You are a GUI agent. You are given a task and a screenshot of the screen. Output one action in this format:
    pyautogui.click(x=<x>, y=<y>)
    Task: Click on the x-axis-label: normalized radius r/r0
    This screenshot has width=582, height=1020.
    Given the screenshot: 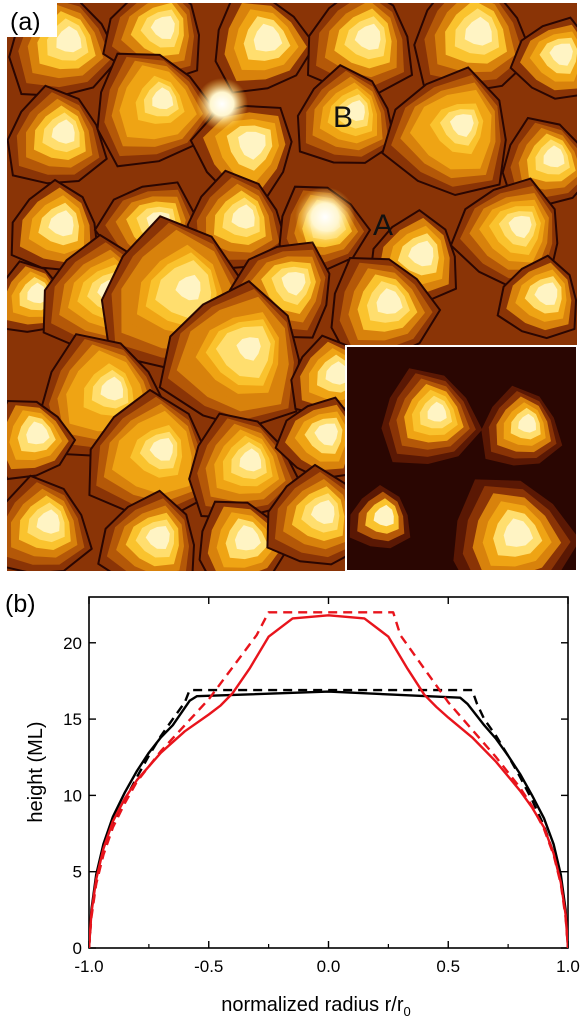 What is the action you would take?
    pyautogui.click(x=316, y=1006)
    